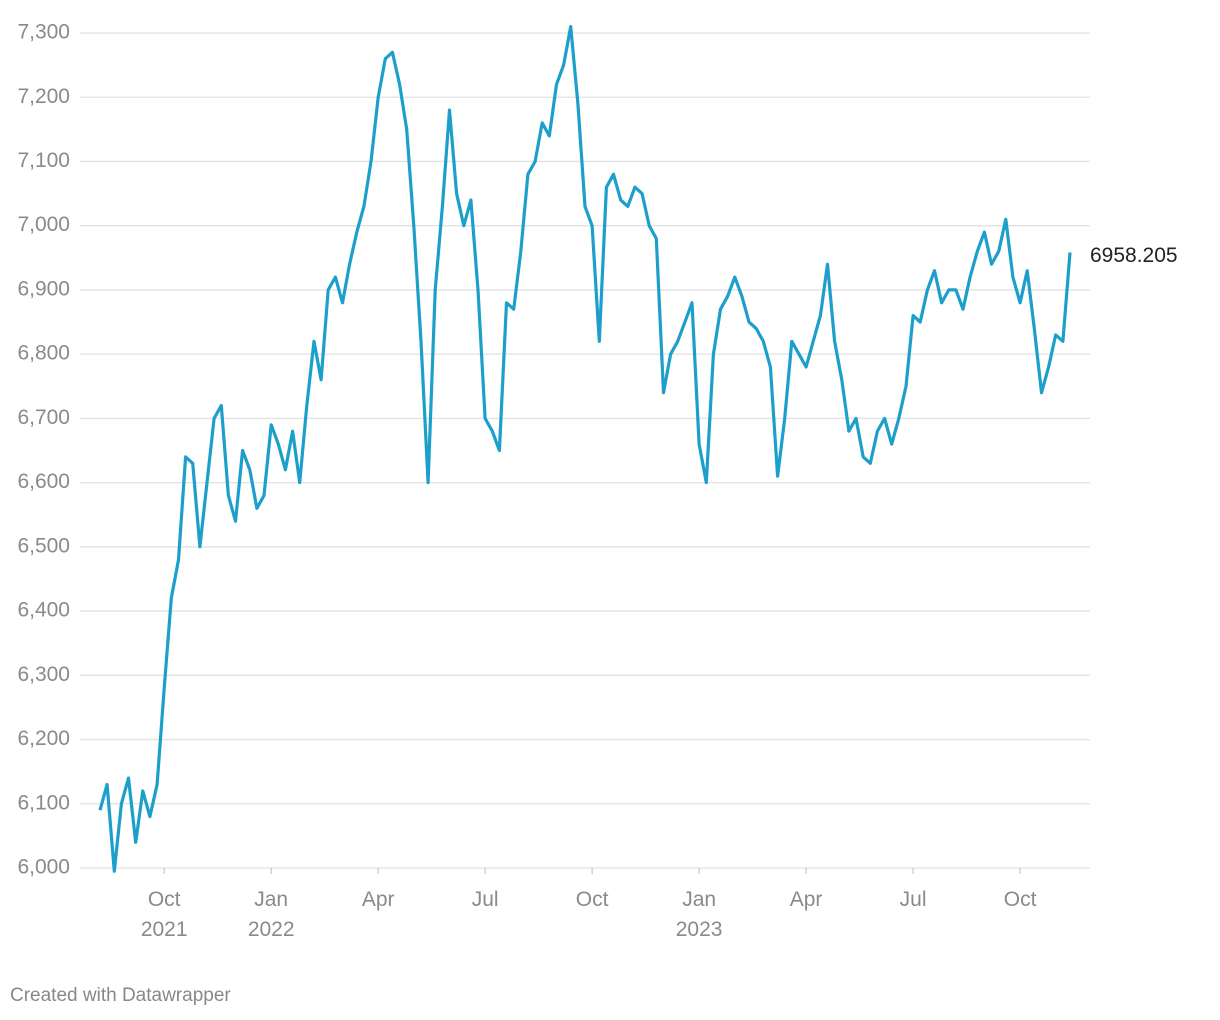 Image resolution: width=1220 pixels, height=1020 pixels. What do you see at coordinates (699, 914) in the screenshot?
I see `x-tick-label: Jan 2023` at bounding box center [699, 914].